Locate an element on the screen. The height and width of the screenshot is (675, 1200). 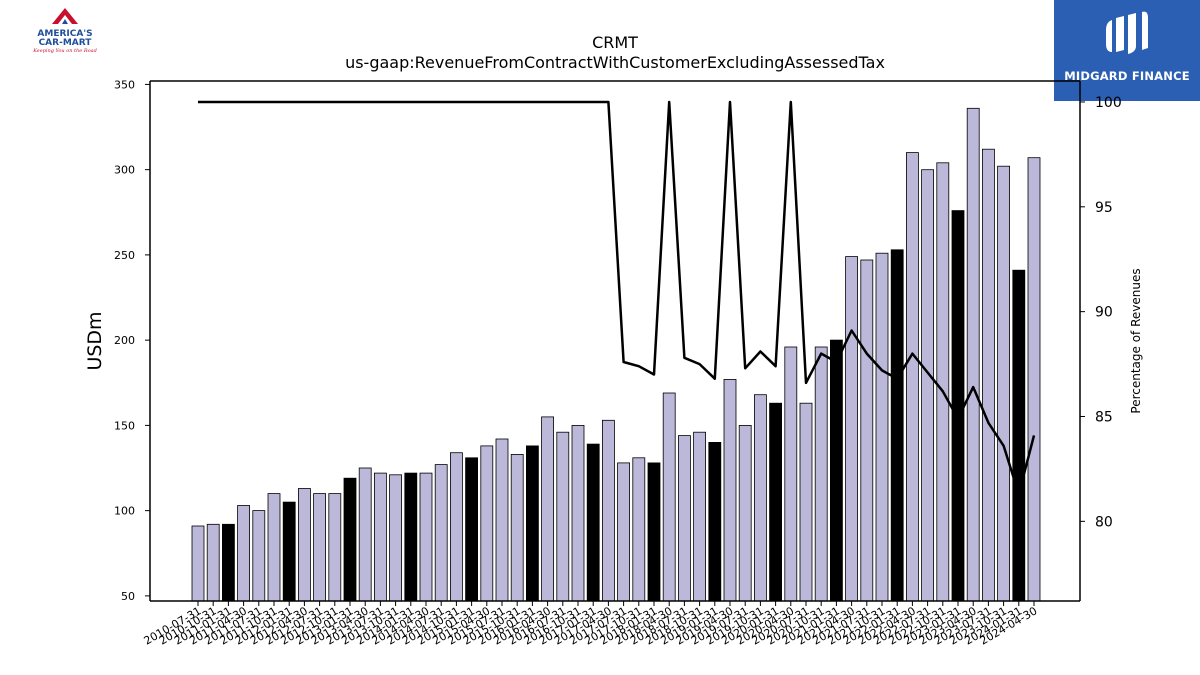
y2-tick-label: 100 is located at coordinates (1108, 103).